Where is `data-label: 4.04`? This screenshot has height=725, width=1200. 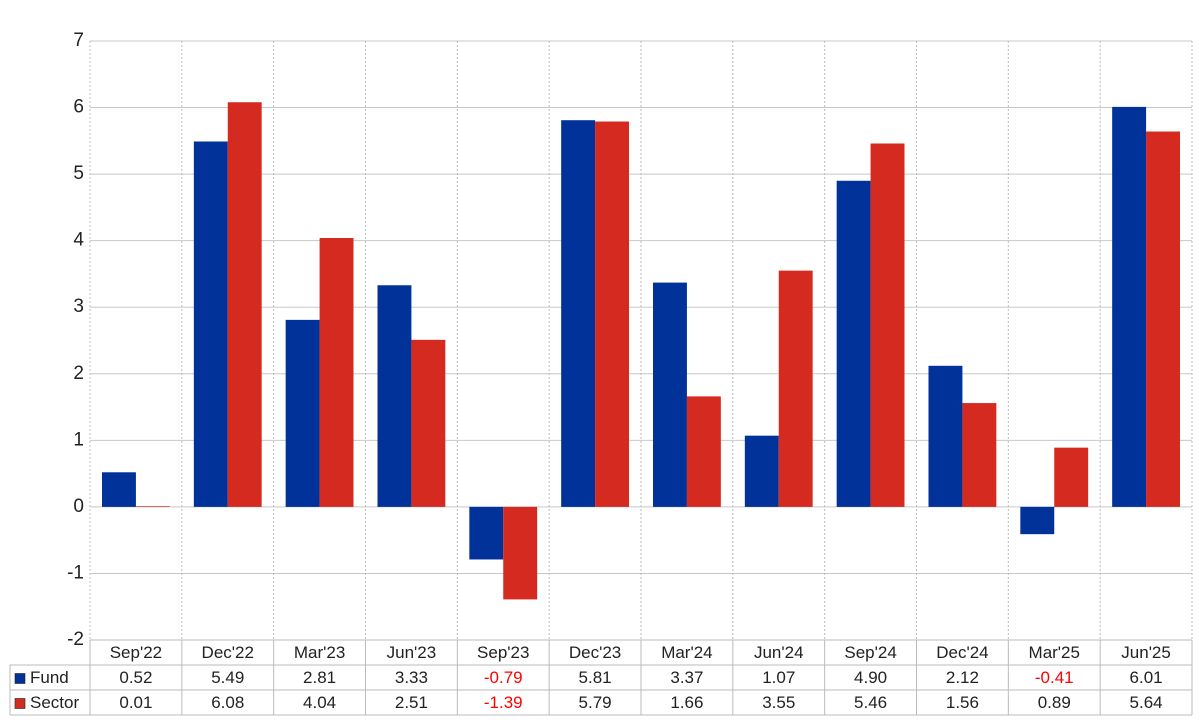 data-label: 4.04 is located at coordinates (319, 702).